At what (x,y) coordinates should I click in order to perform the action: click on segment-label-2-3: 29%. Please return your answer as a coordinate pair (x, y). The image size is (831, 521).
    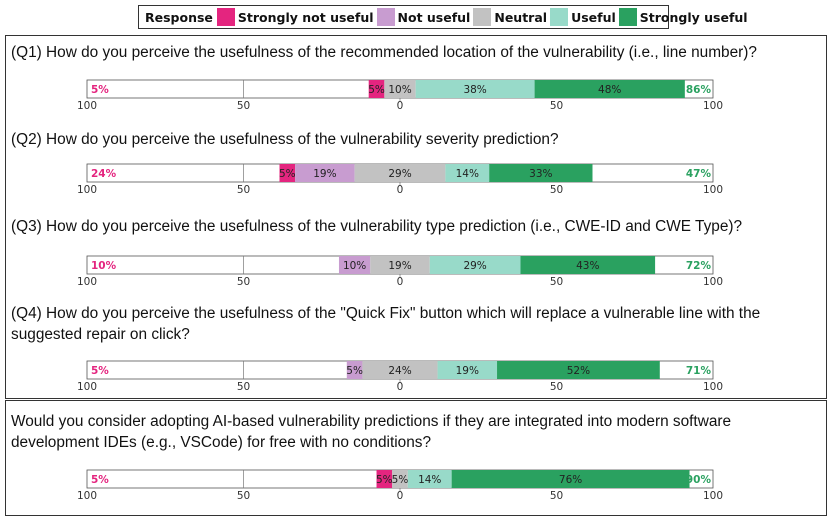
    Looking at the image, I should click on (474, 266).